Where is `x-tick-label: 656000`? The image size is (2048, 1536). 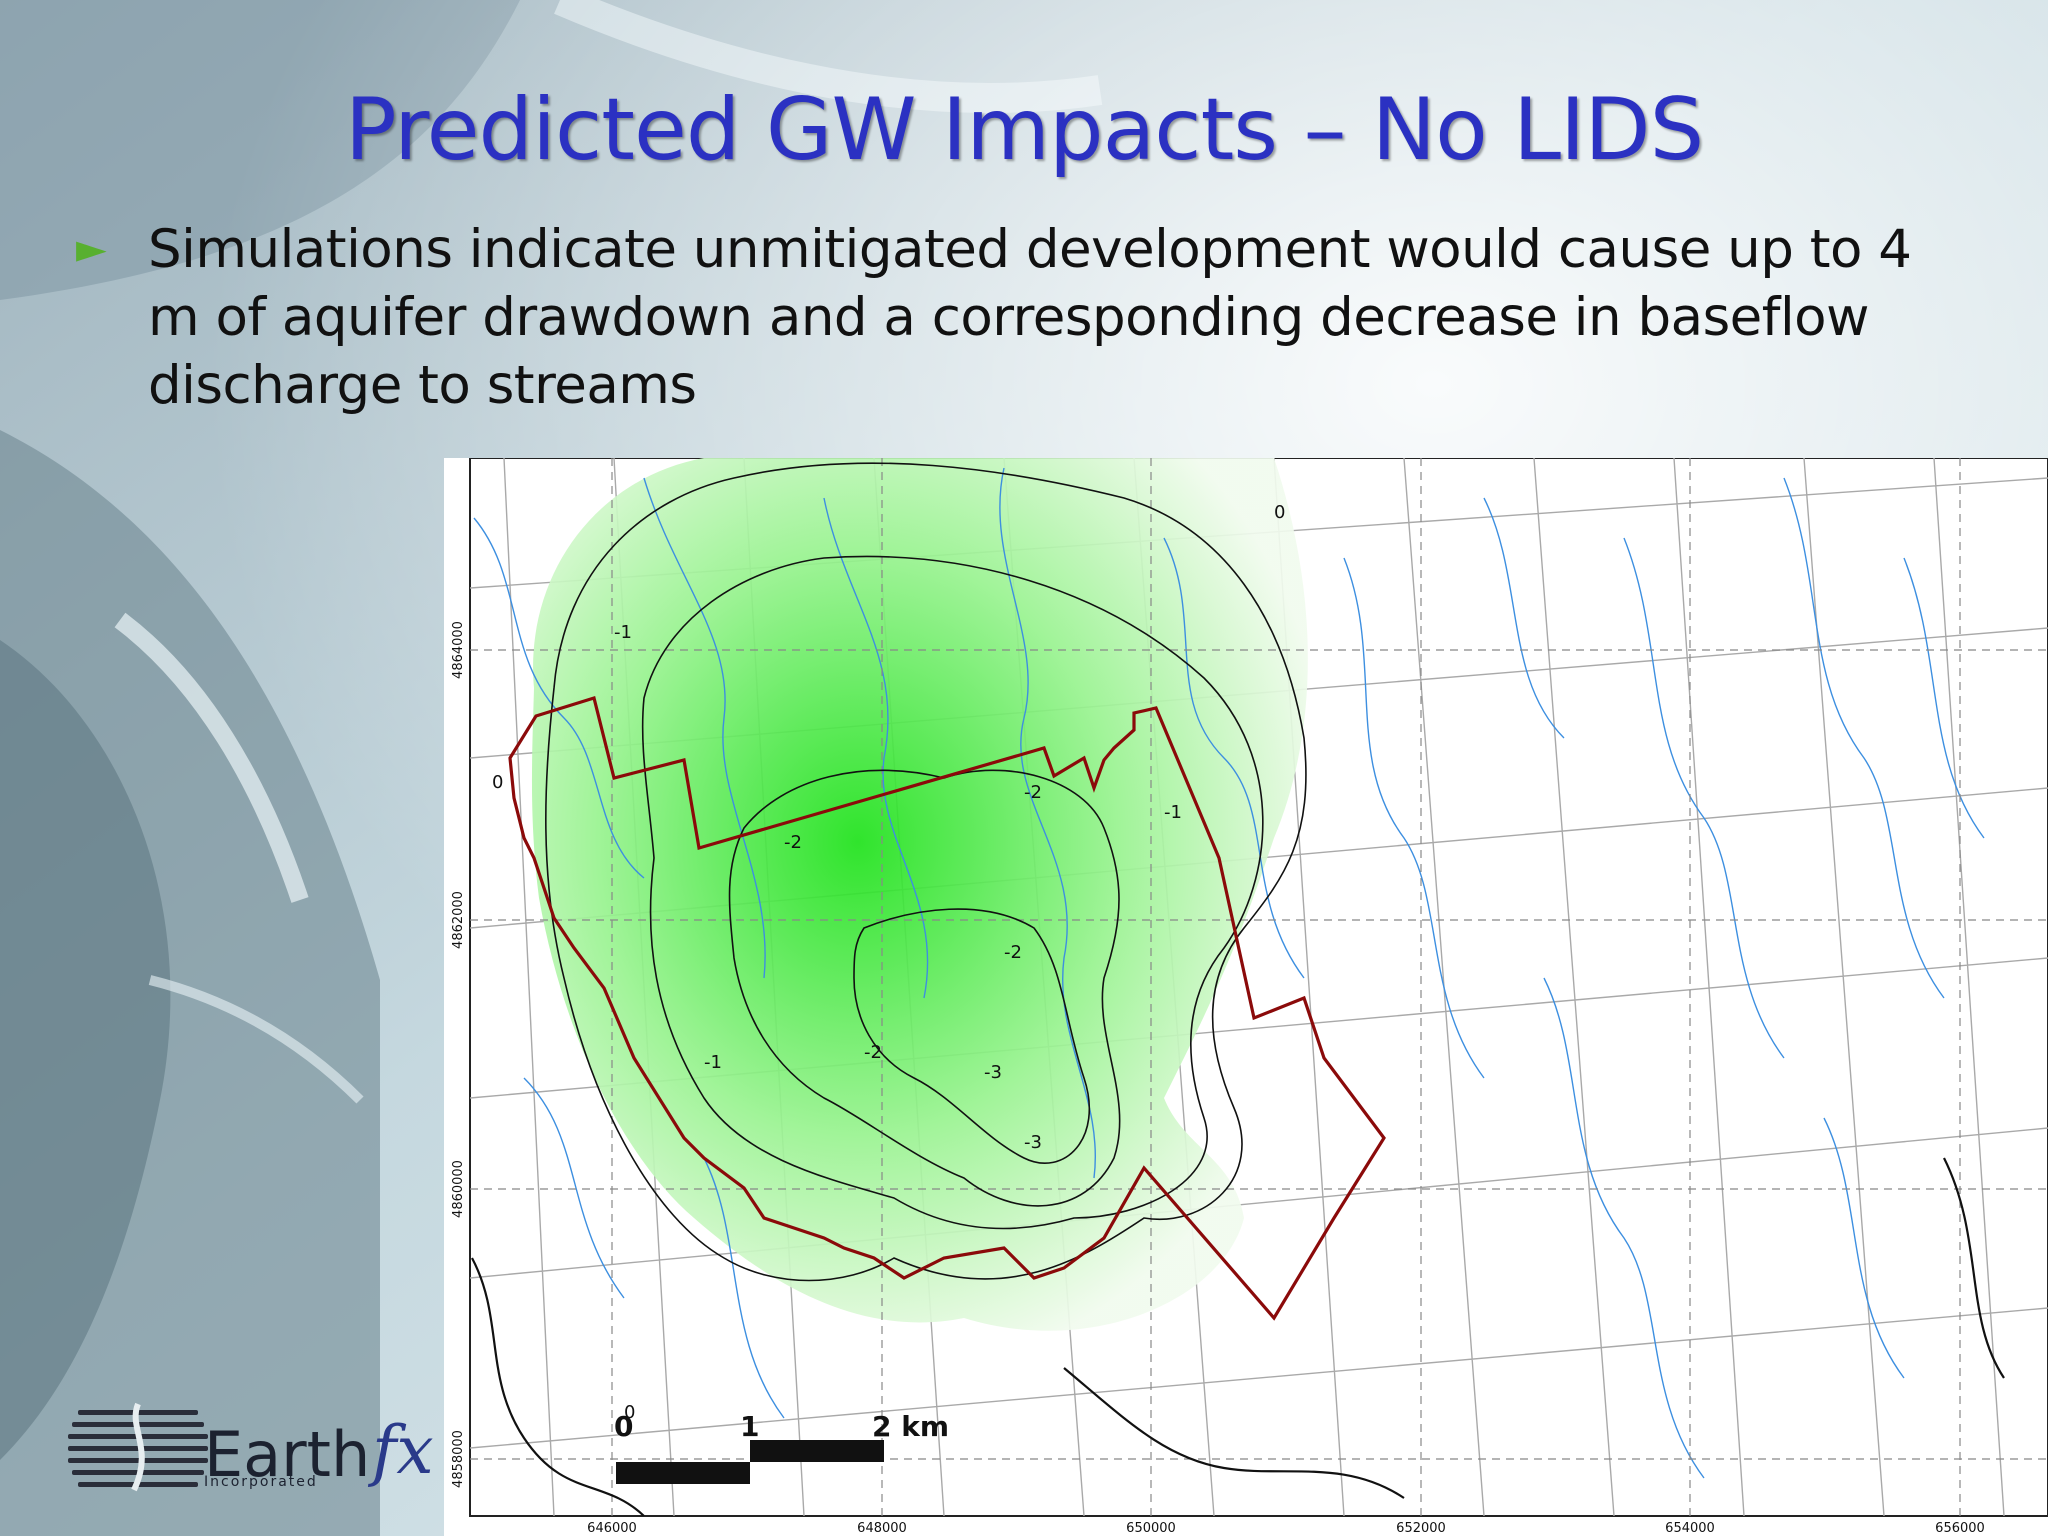 x-tick-label: 656000 is located at coordinates (1960, 1528).